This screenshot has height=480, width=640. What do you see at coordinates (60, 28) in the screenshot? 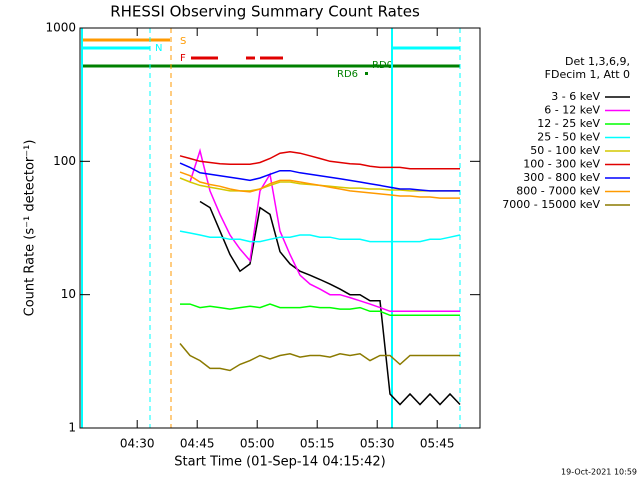
I see `y-tick-label: 1000` at bounding box center [60, 28].